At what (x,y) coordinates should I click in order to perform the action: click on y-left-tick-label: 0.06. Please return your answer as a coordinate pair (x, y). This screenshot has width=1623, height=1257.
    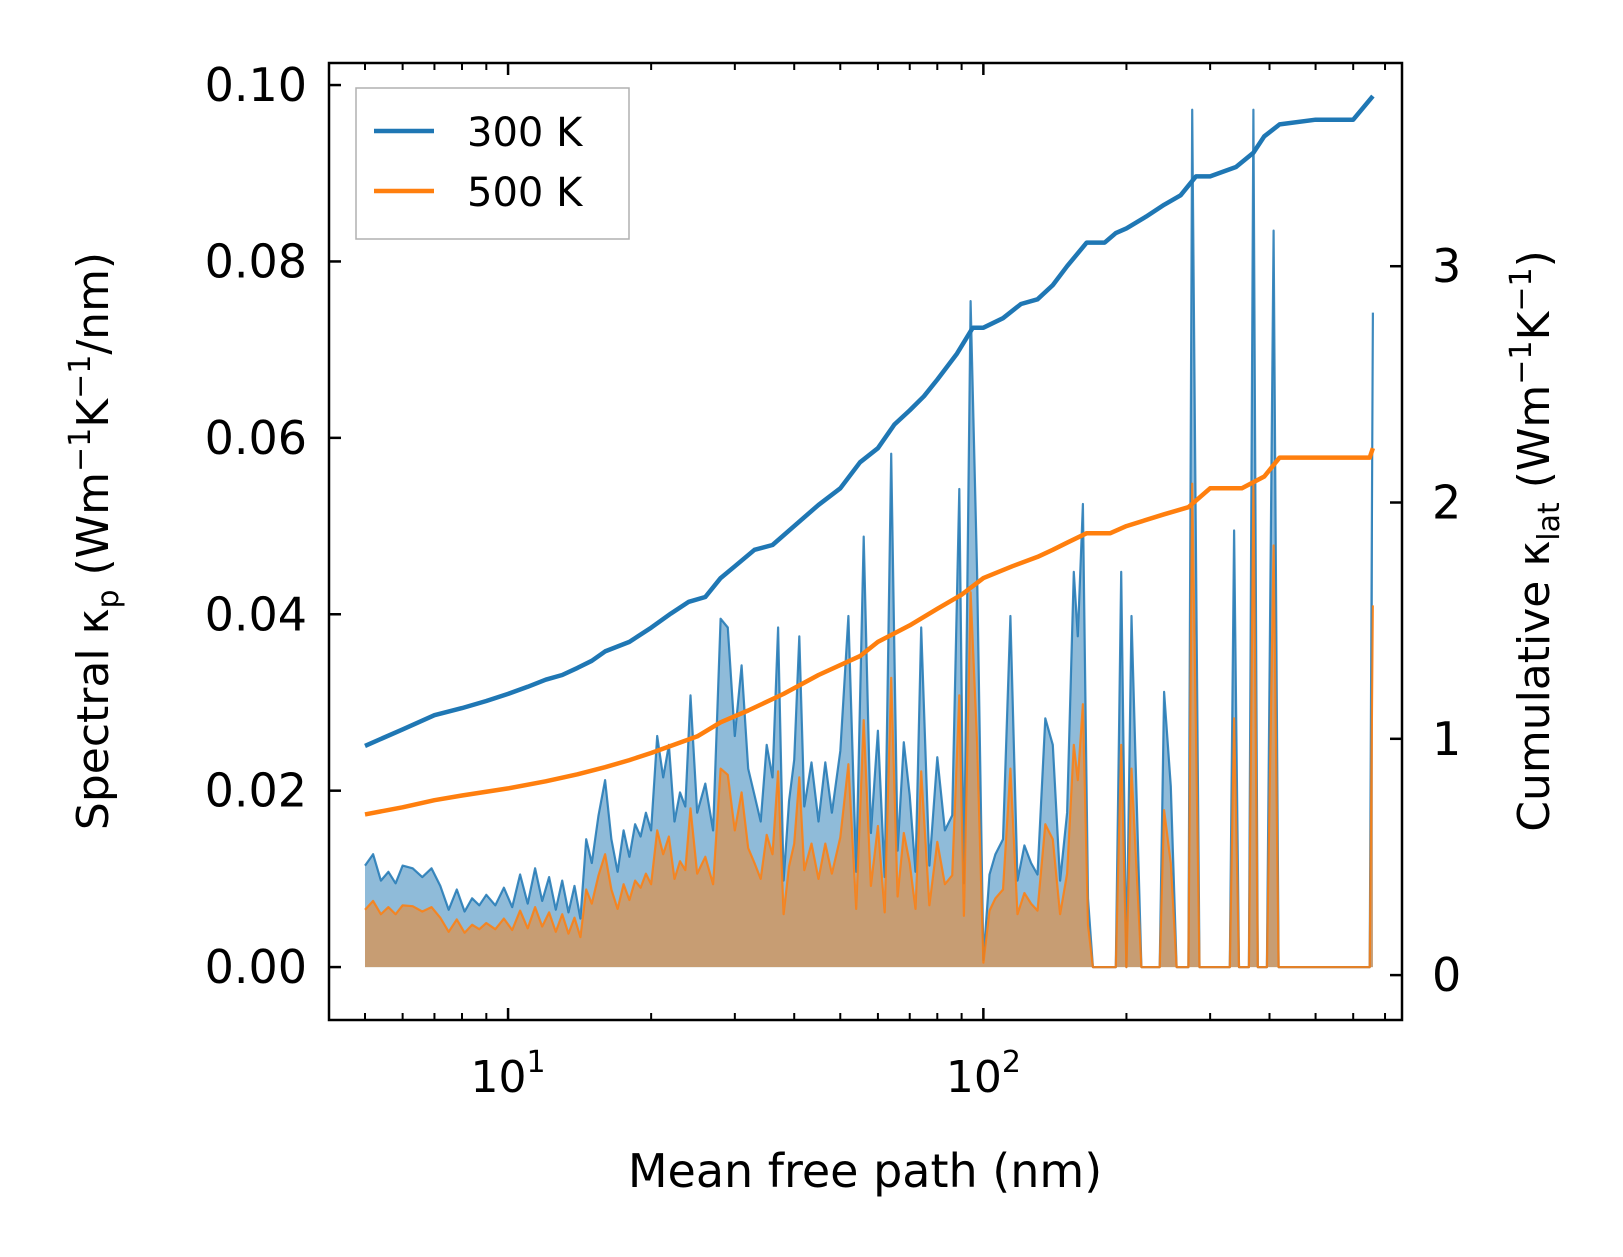
    Looking at the image, I should click on (256, 438).